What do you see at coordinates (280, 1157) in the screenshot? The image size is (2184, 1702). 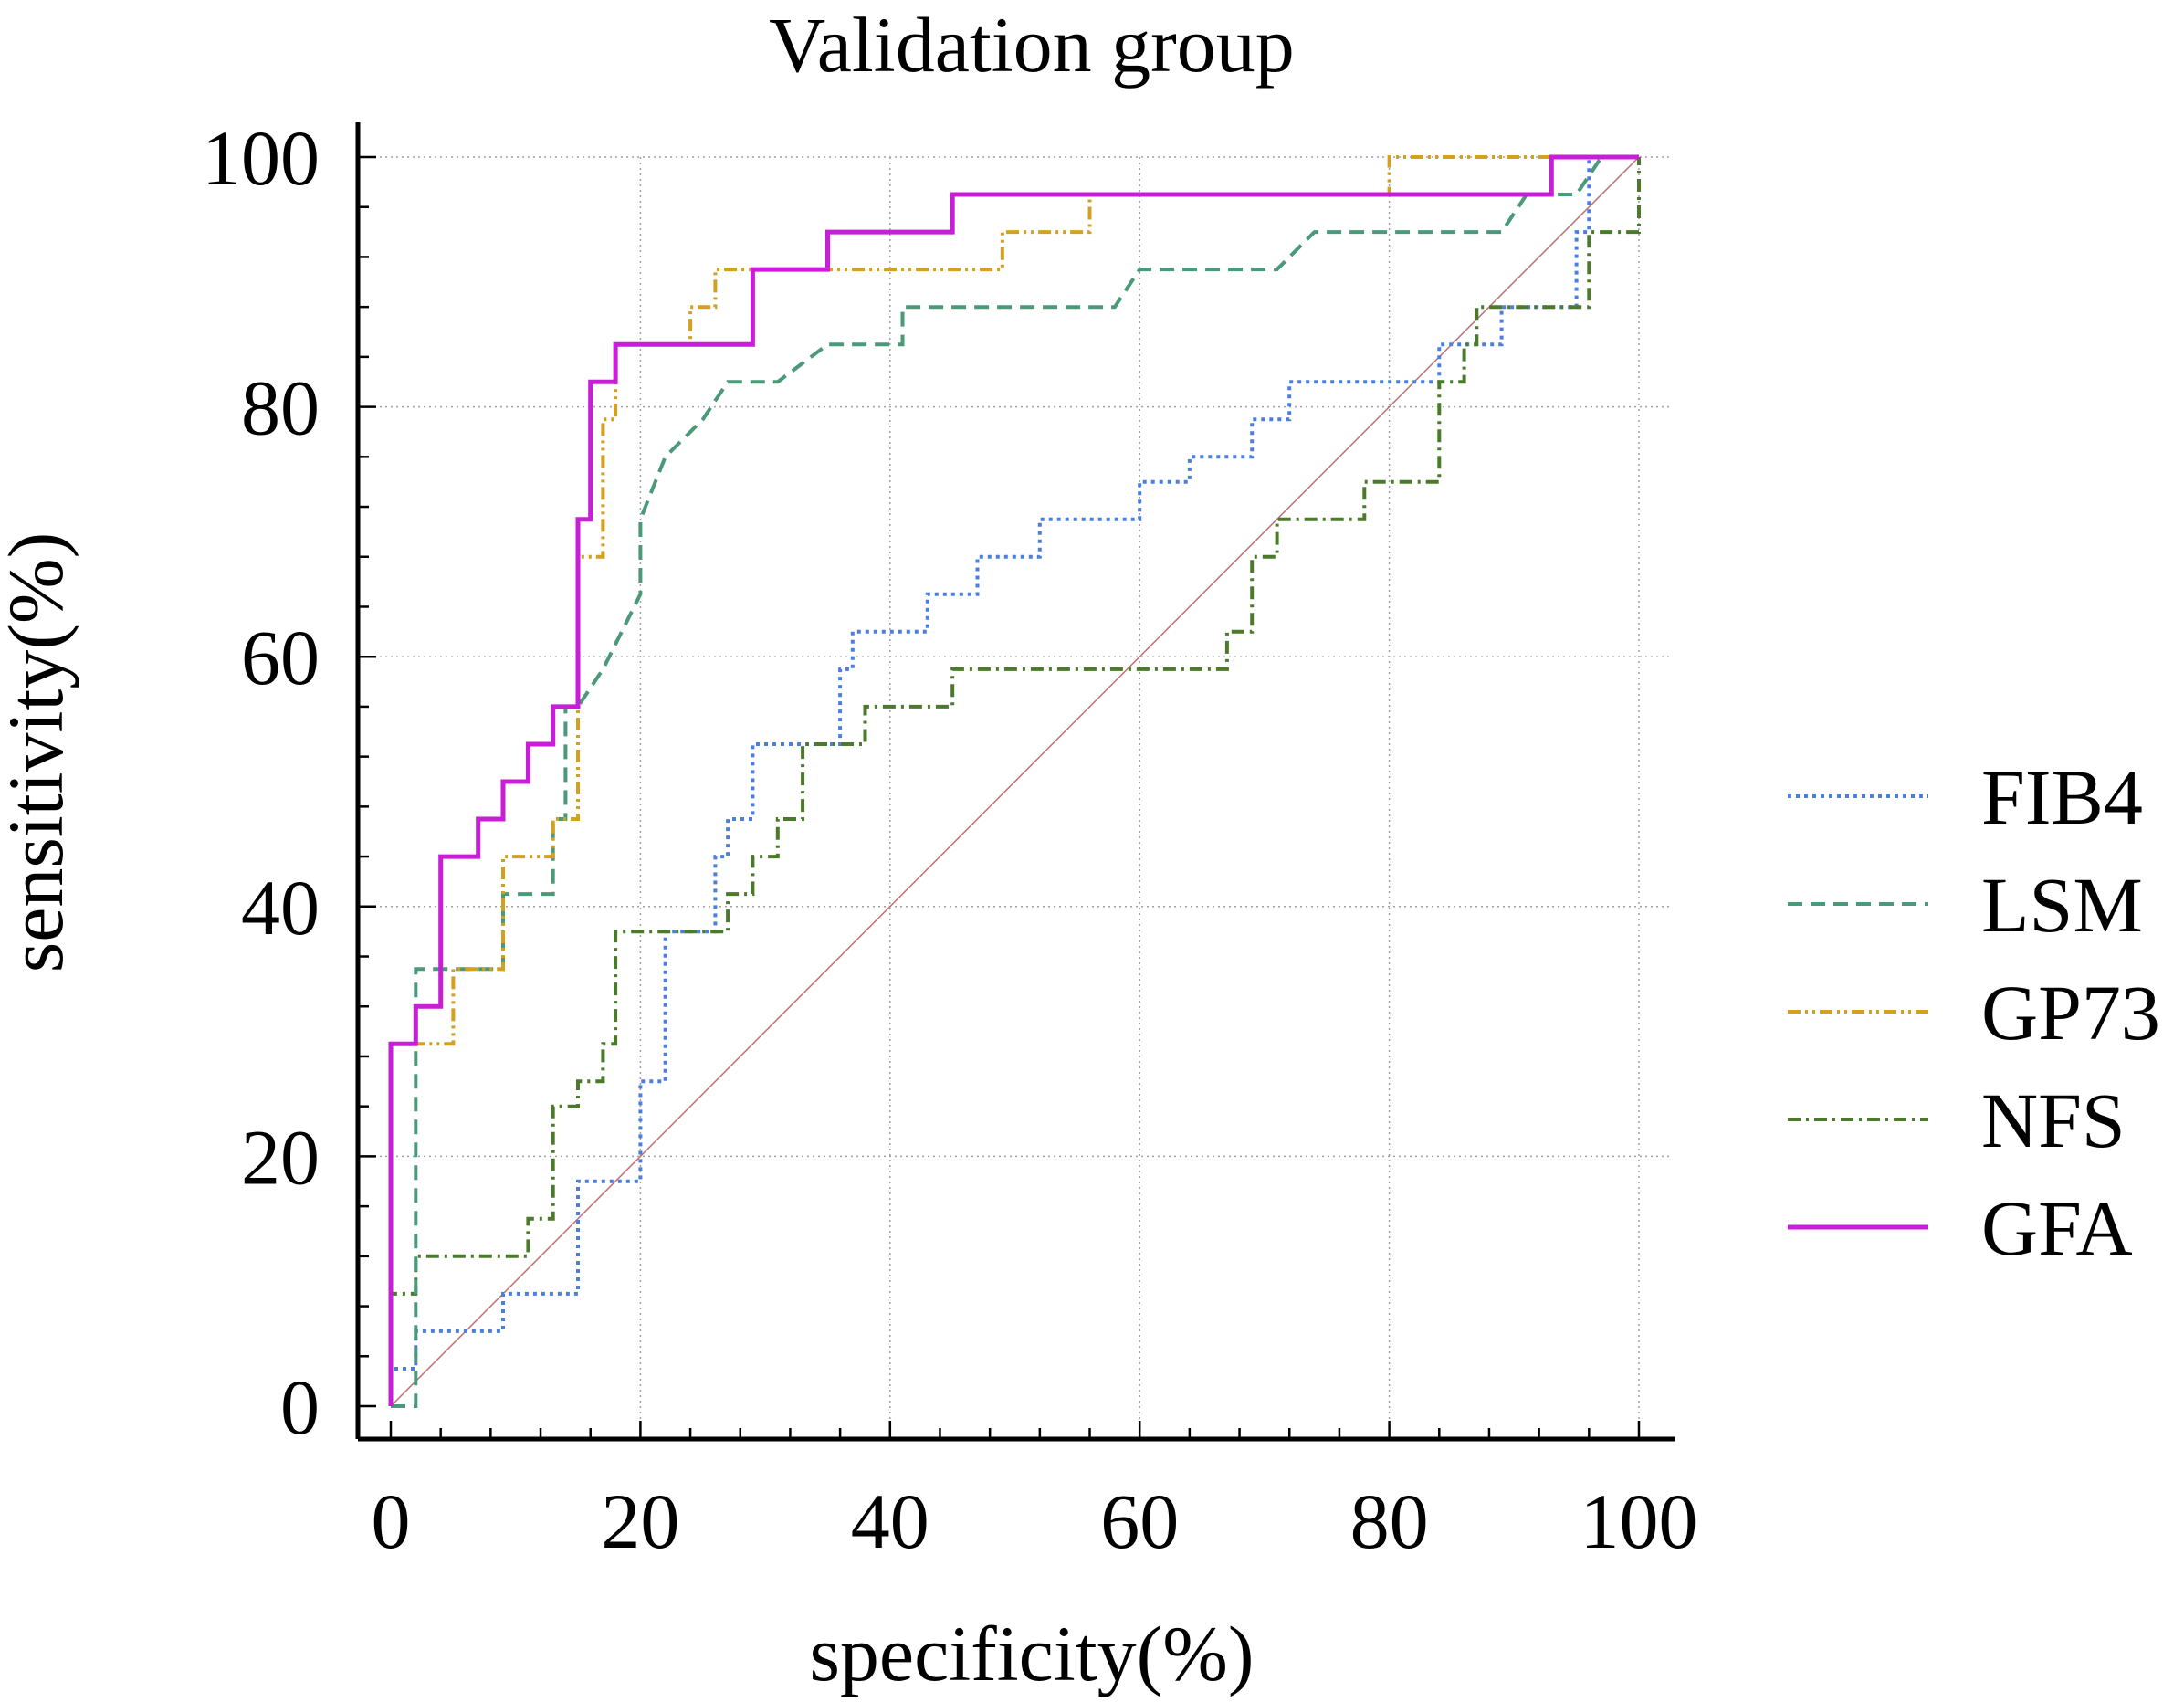 I see `y-tick-label: 20` at bounding box center [280, 1157].